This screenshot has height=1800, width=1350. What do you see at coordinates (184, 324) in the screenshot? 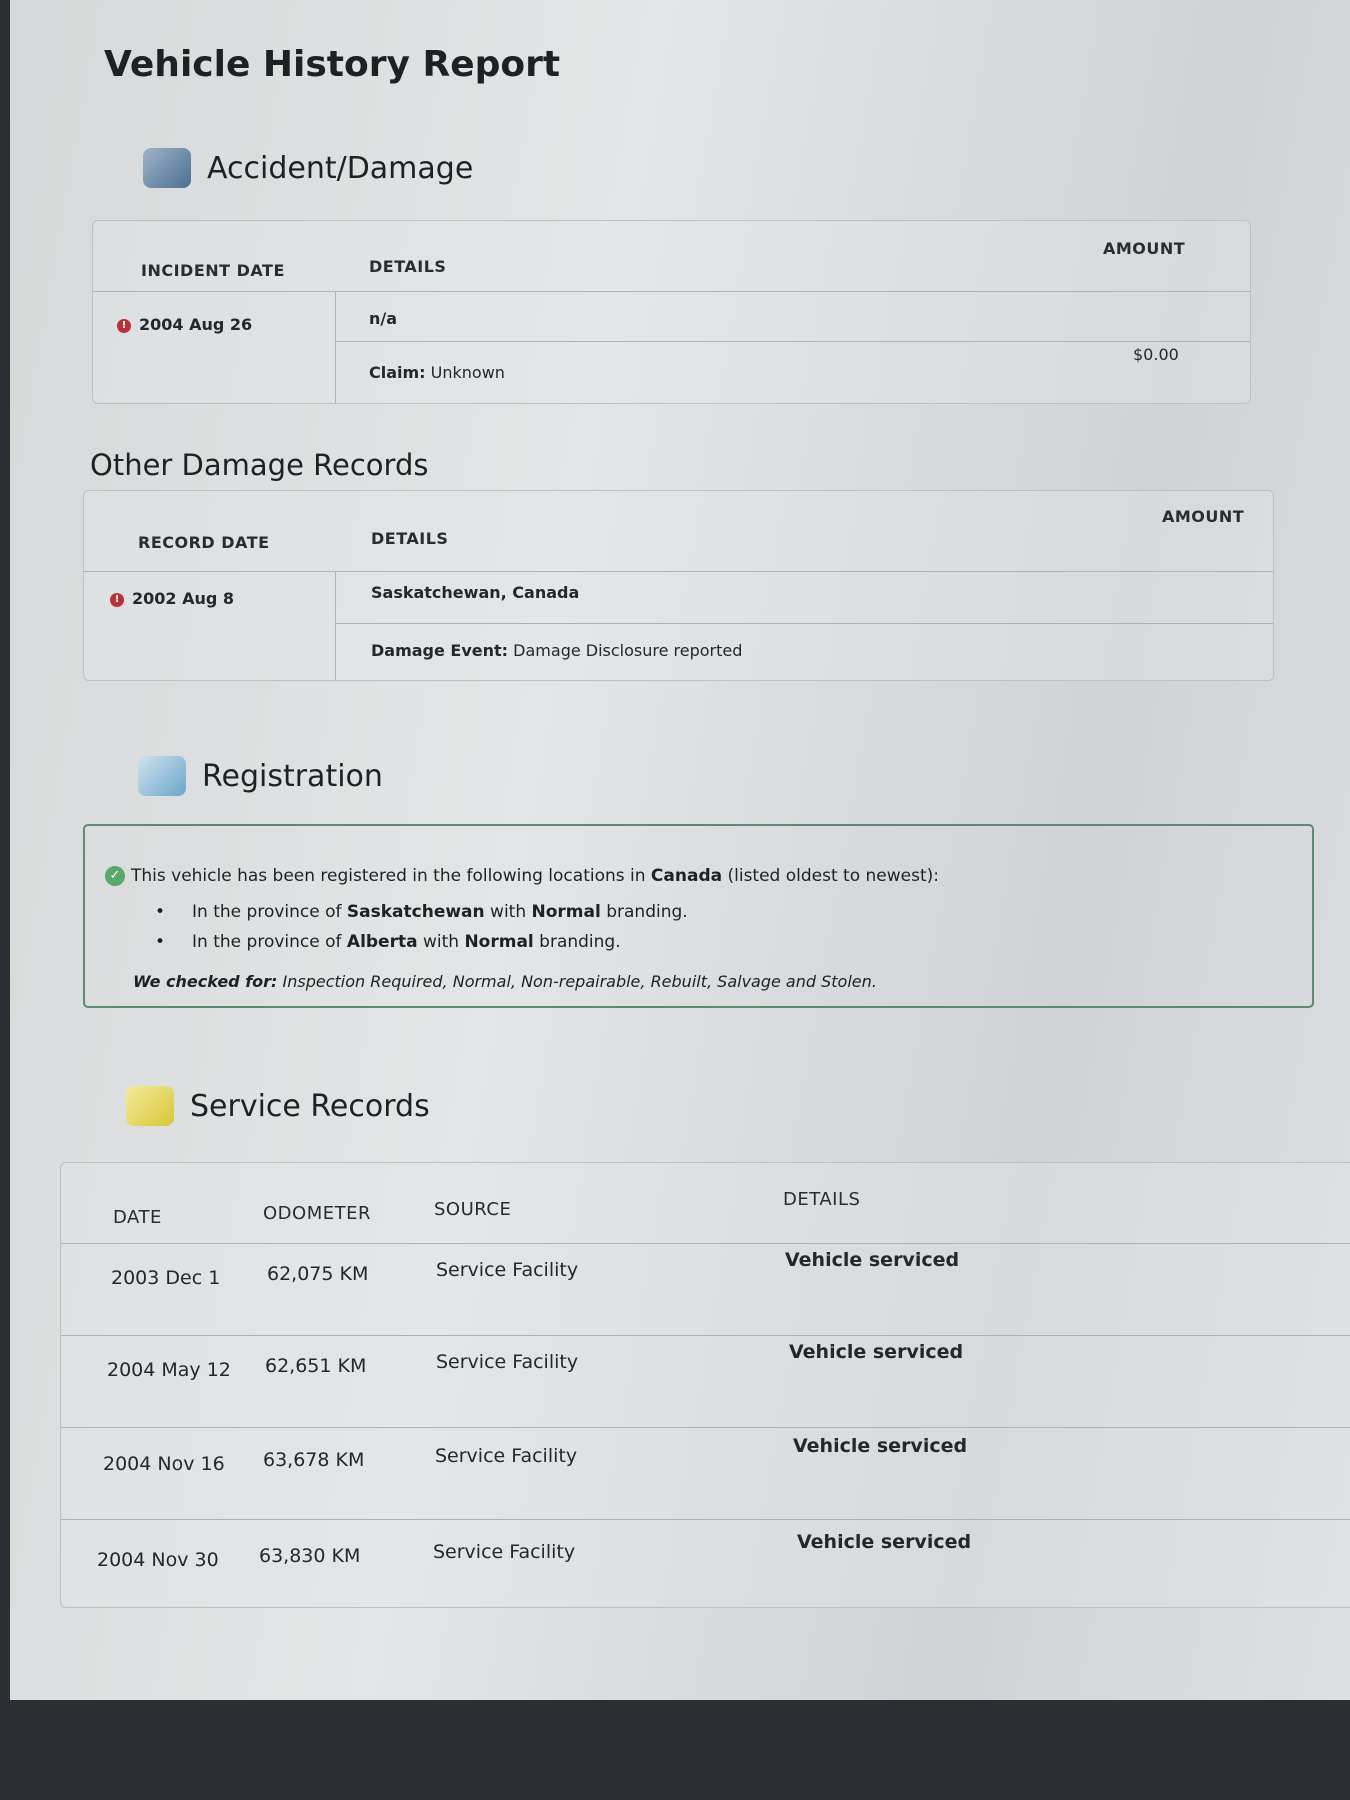
I see `incident-date: ! 2004 Aug 26` at bounding box center [184, 324].